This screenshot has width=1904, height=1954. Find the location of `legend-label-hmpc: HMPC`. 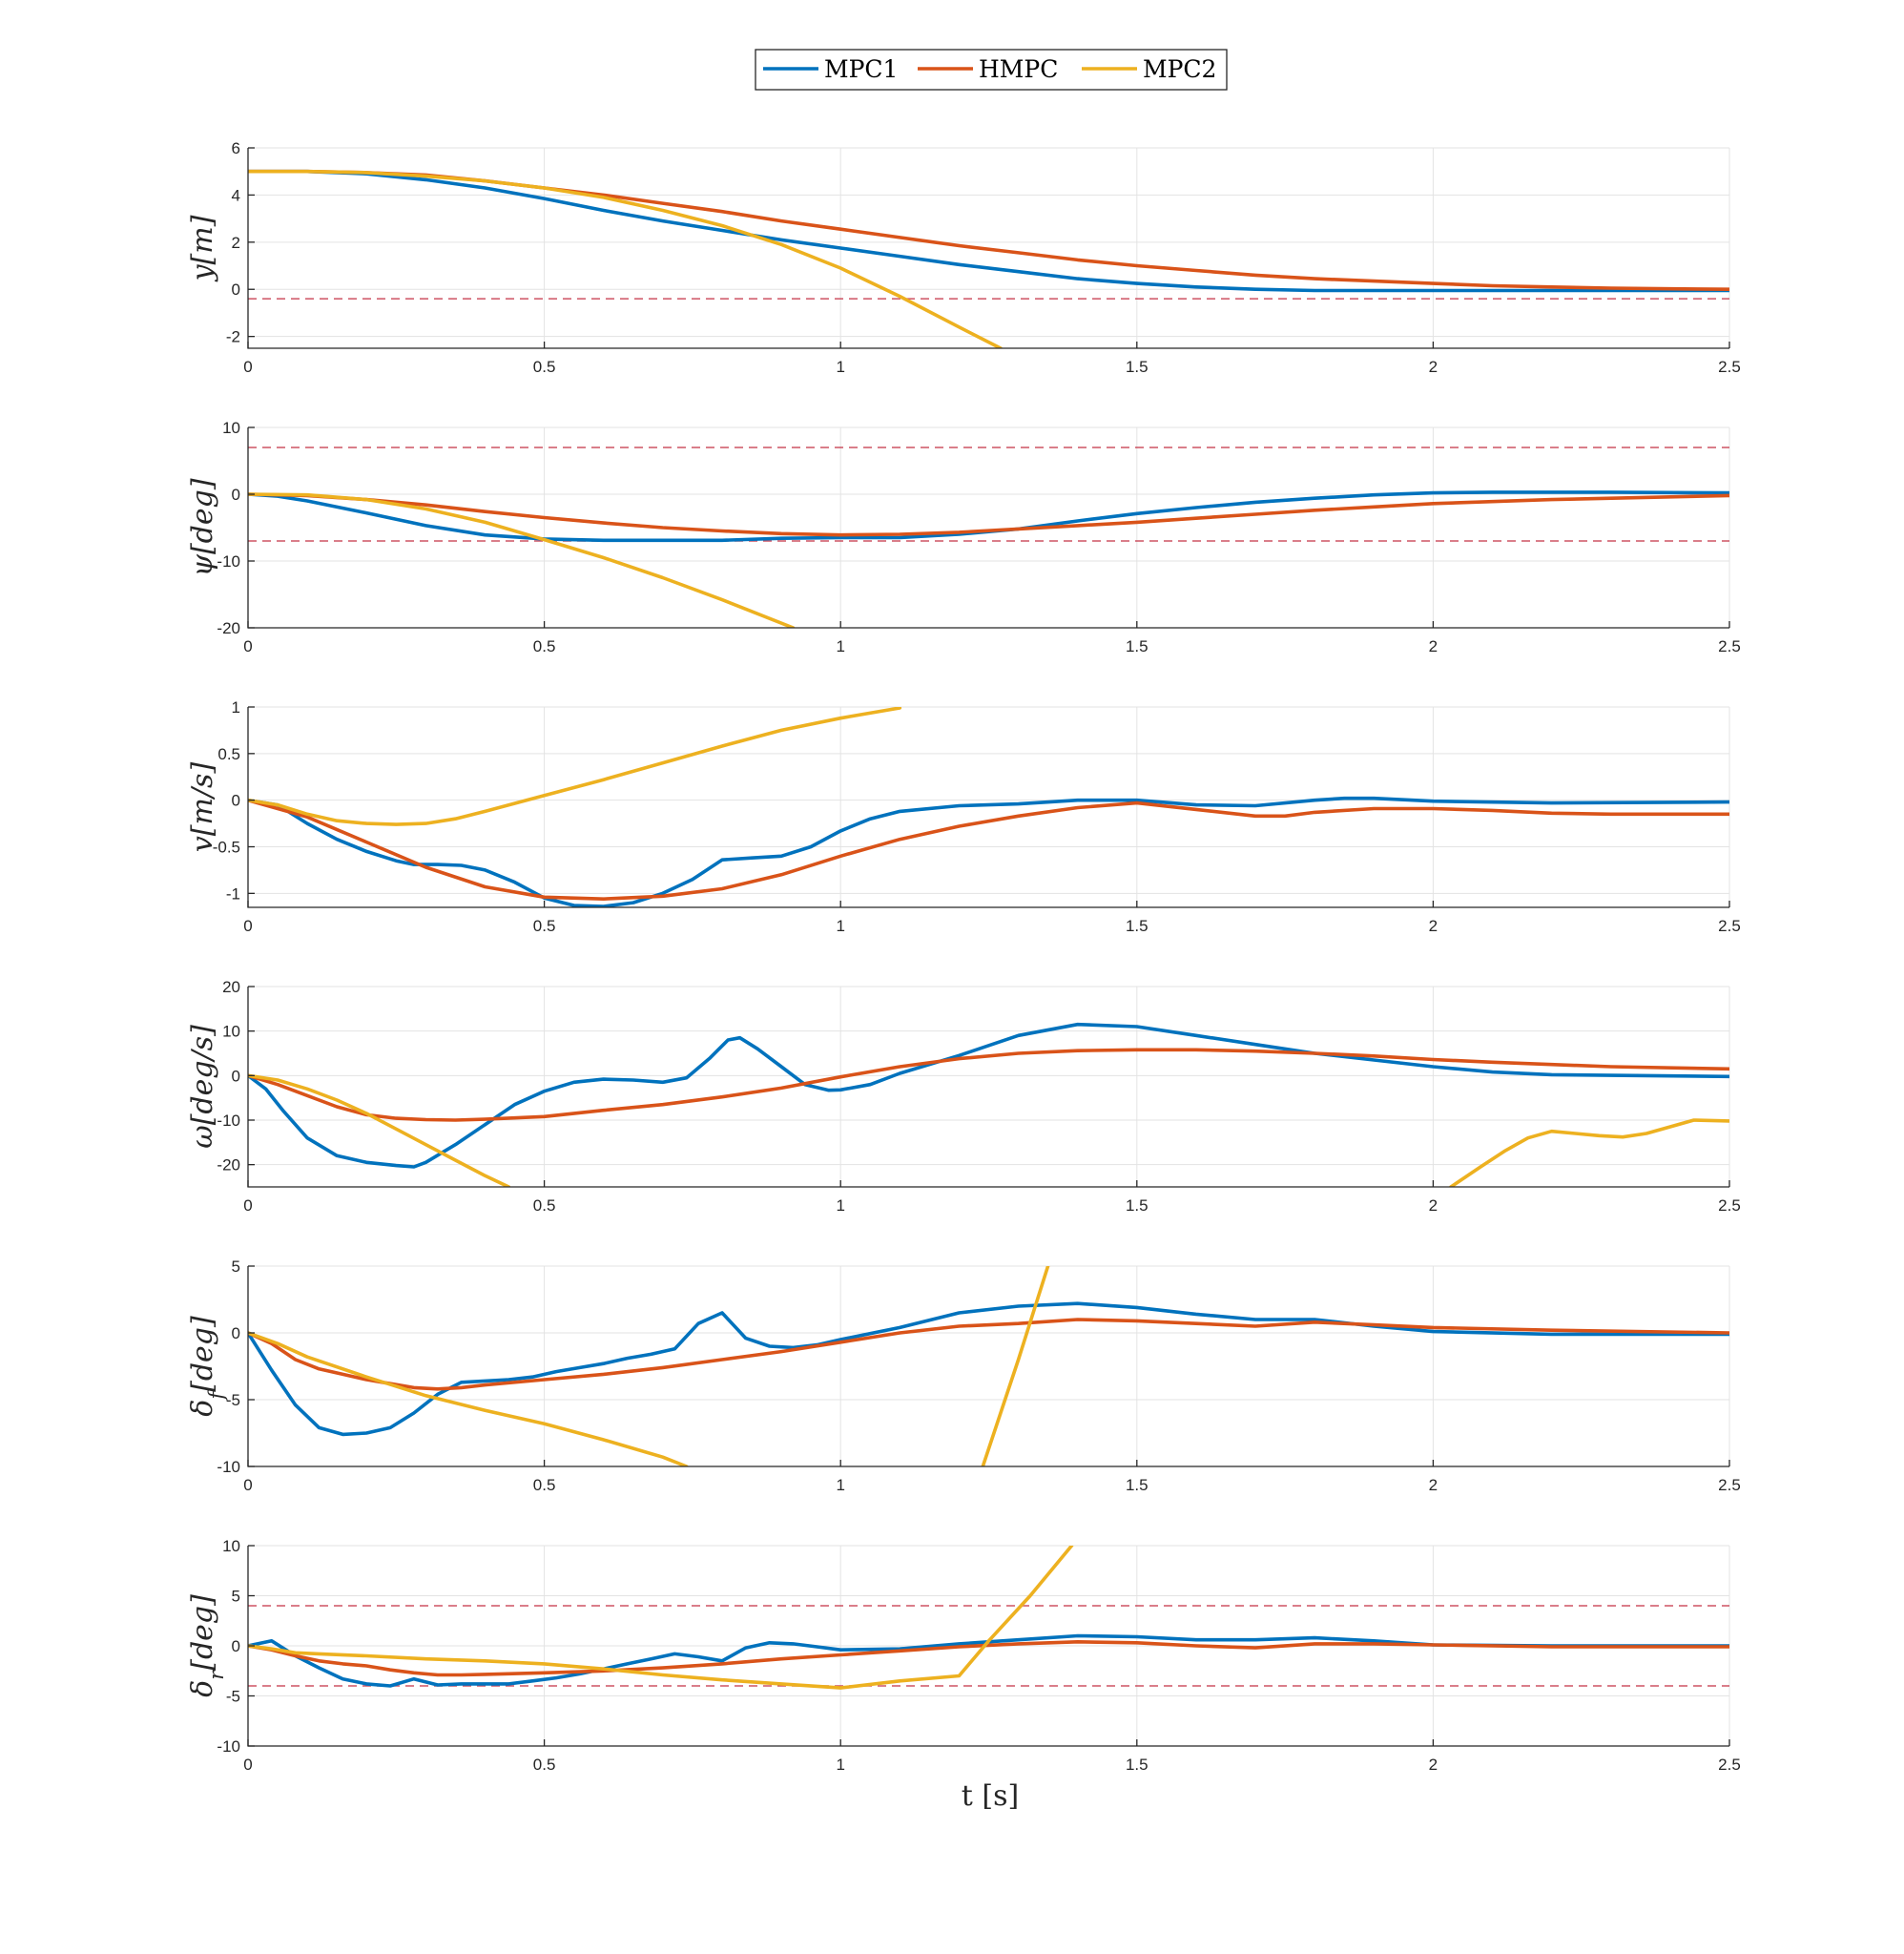

legend-label-hmpc: HMPC is located at coordinates (1019, 69).